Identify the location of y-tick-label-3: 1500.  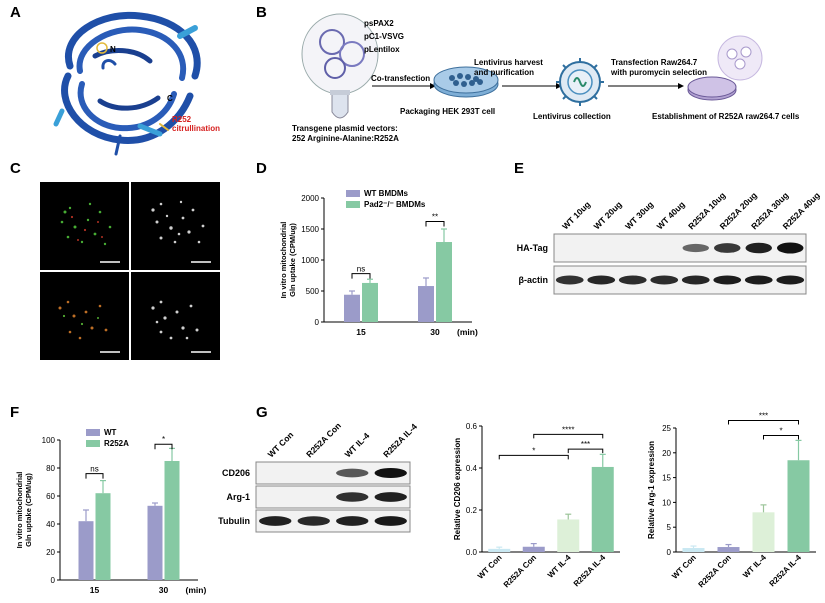
(310, 229).